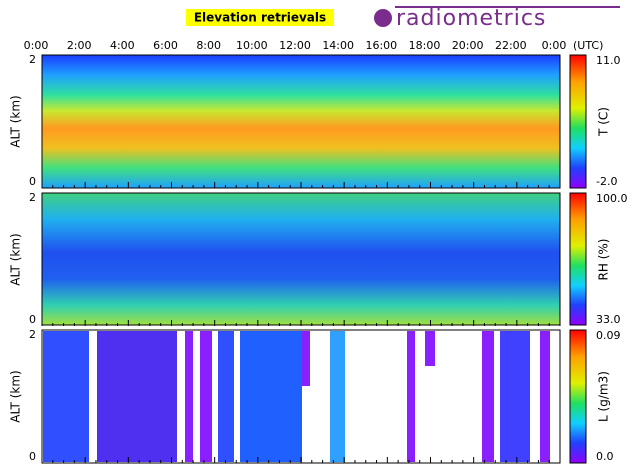 This screenshot has width=636, height=474. Describe the element at coordinates (604, 122) in the screenshot. I see `colorbar-label: T (C)` at that location.